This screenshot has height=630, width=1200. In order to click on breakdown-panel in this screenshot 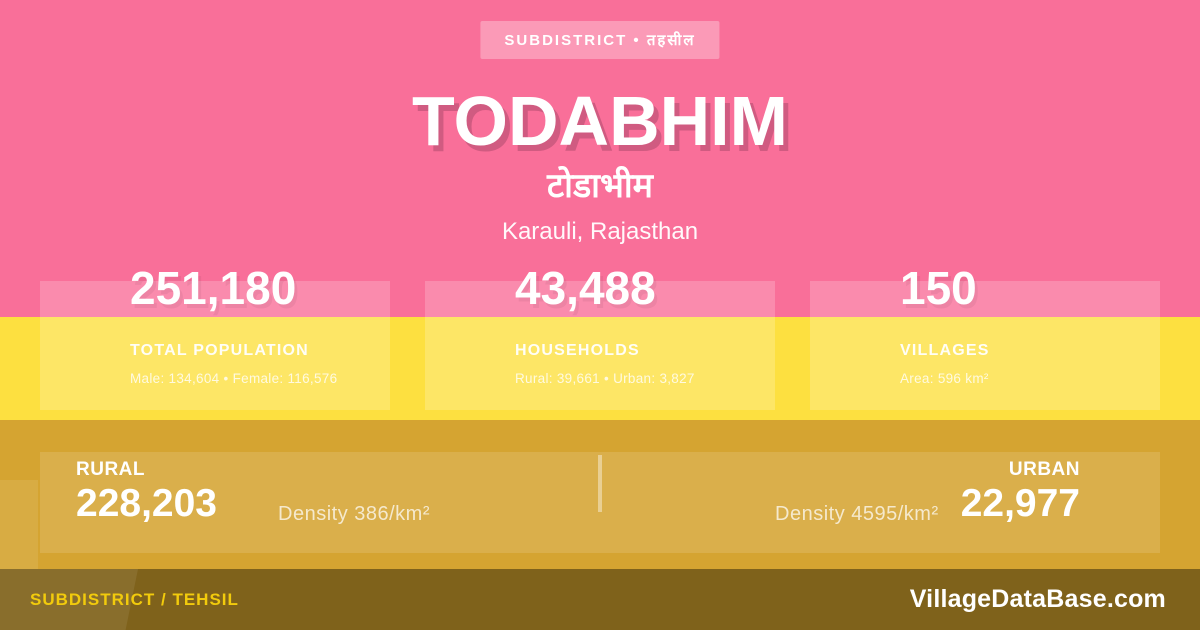, I will do `click(600, 502)`.